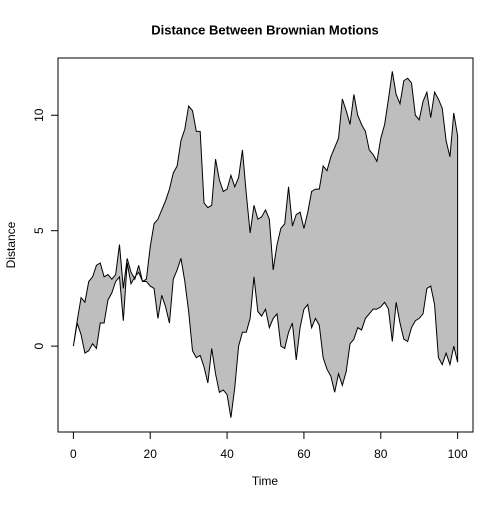  What do you see at coordinates (304, 454) in the screenshot?
I see `x-tick-label: 60` at bounding box center [304, 454].